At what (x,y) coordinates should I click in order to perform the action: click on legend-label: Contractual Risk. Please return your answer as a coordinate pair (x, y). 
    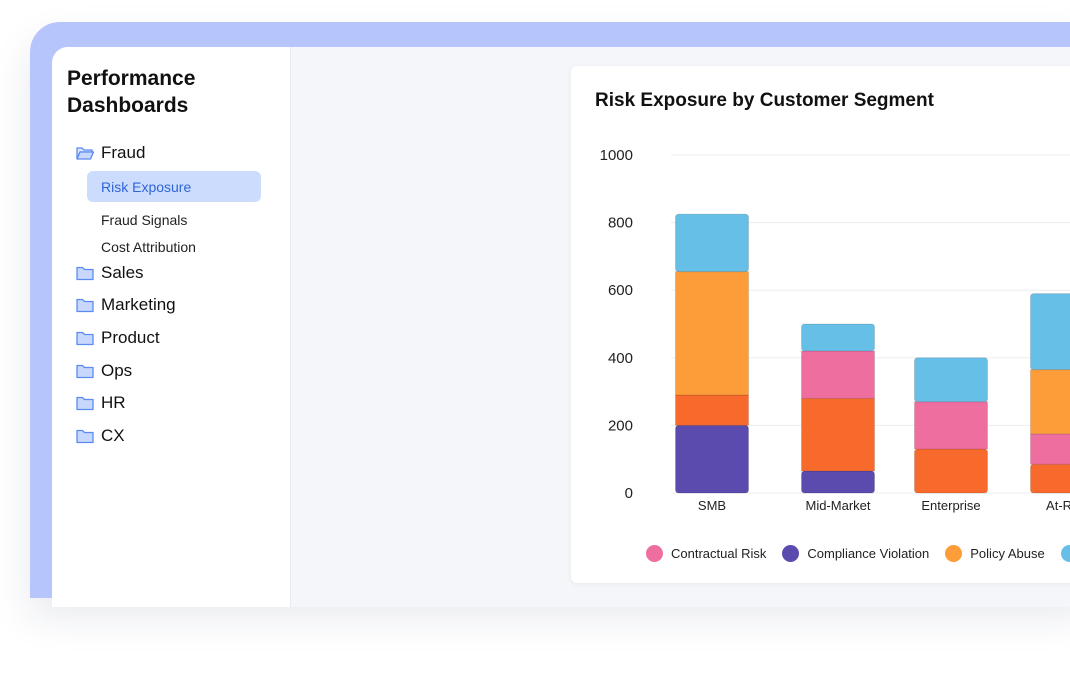
    Looking at the image, I should click on (719, 553).